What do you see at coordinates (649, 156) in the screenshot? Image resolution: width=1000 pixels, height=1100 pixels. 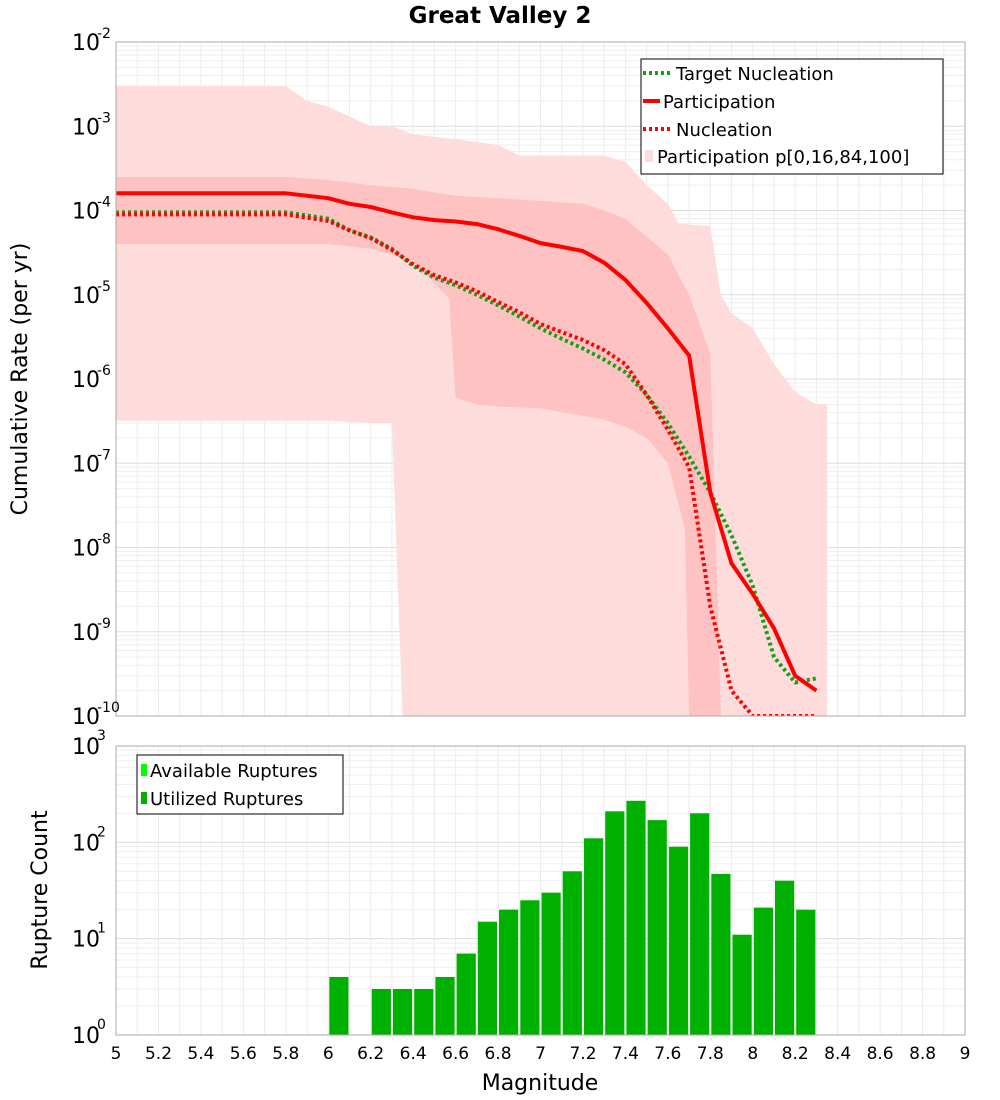 I see `legend-percentile-swatch` at bounding box center [649, 156].